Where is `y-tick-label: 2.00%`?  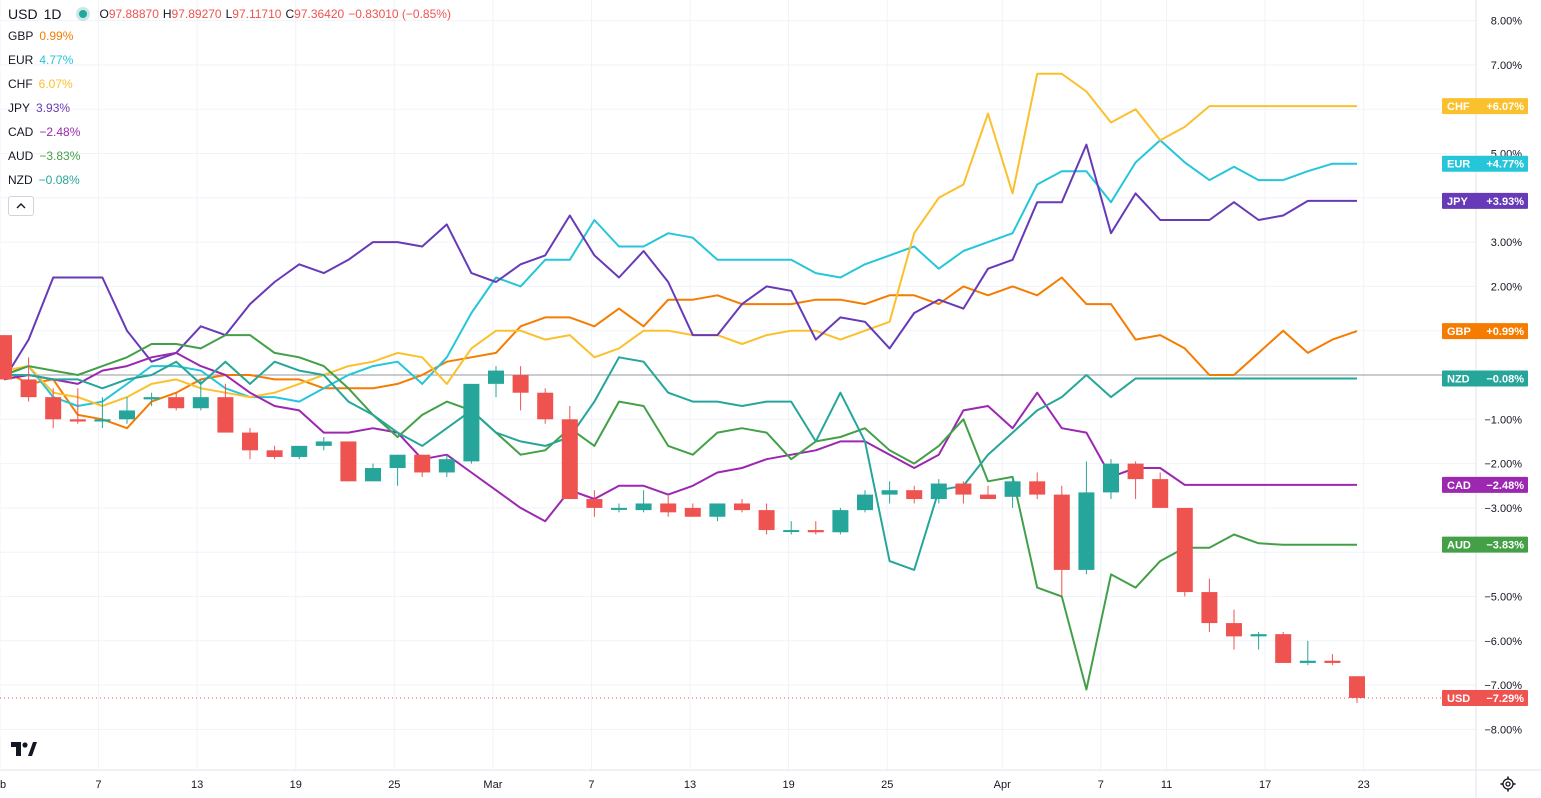 y-tick-label: 2.00% is located at coordinates (1506, 287).